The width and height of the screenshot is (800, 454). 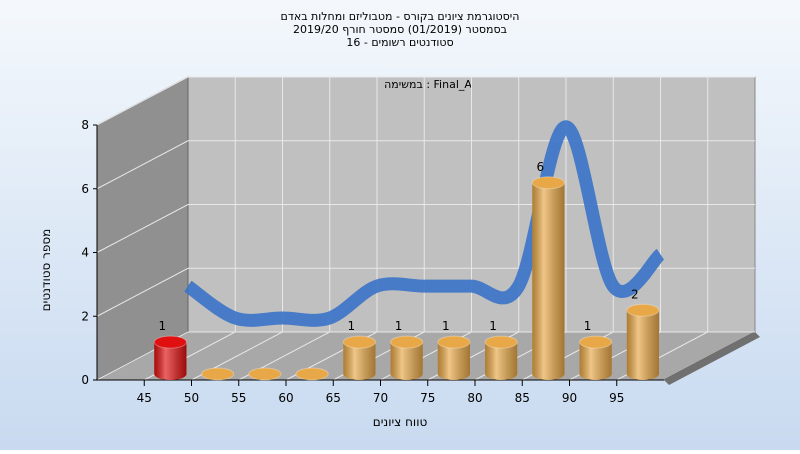 What do you see at coordinates (569, 398) in the screenshot?
I see `x-tick-label: 90` at bounding box center [569, 398].